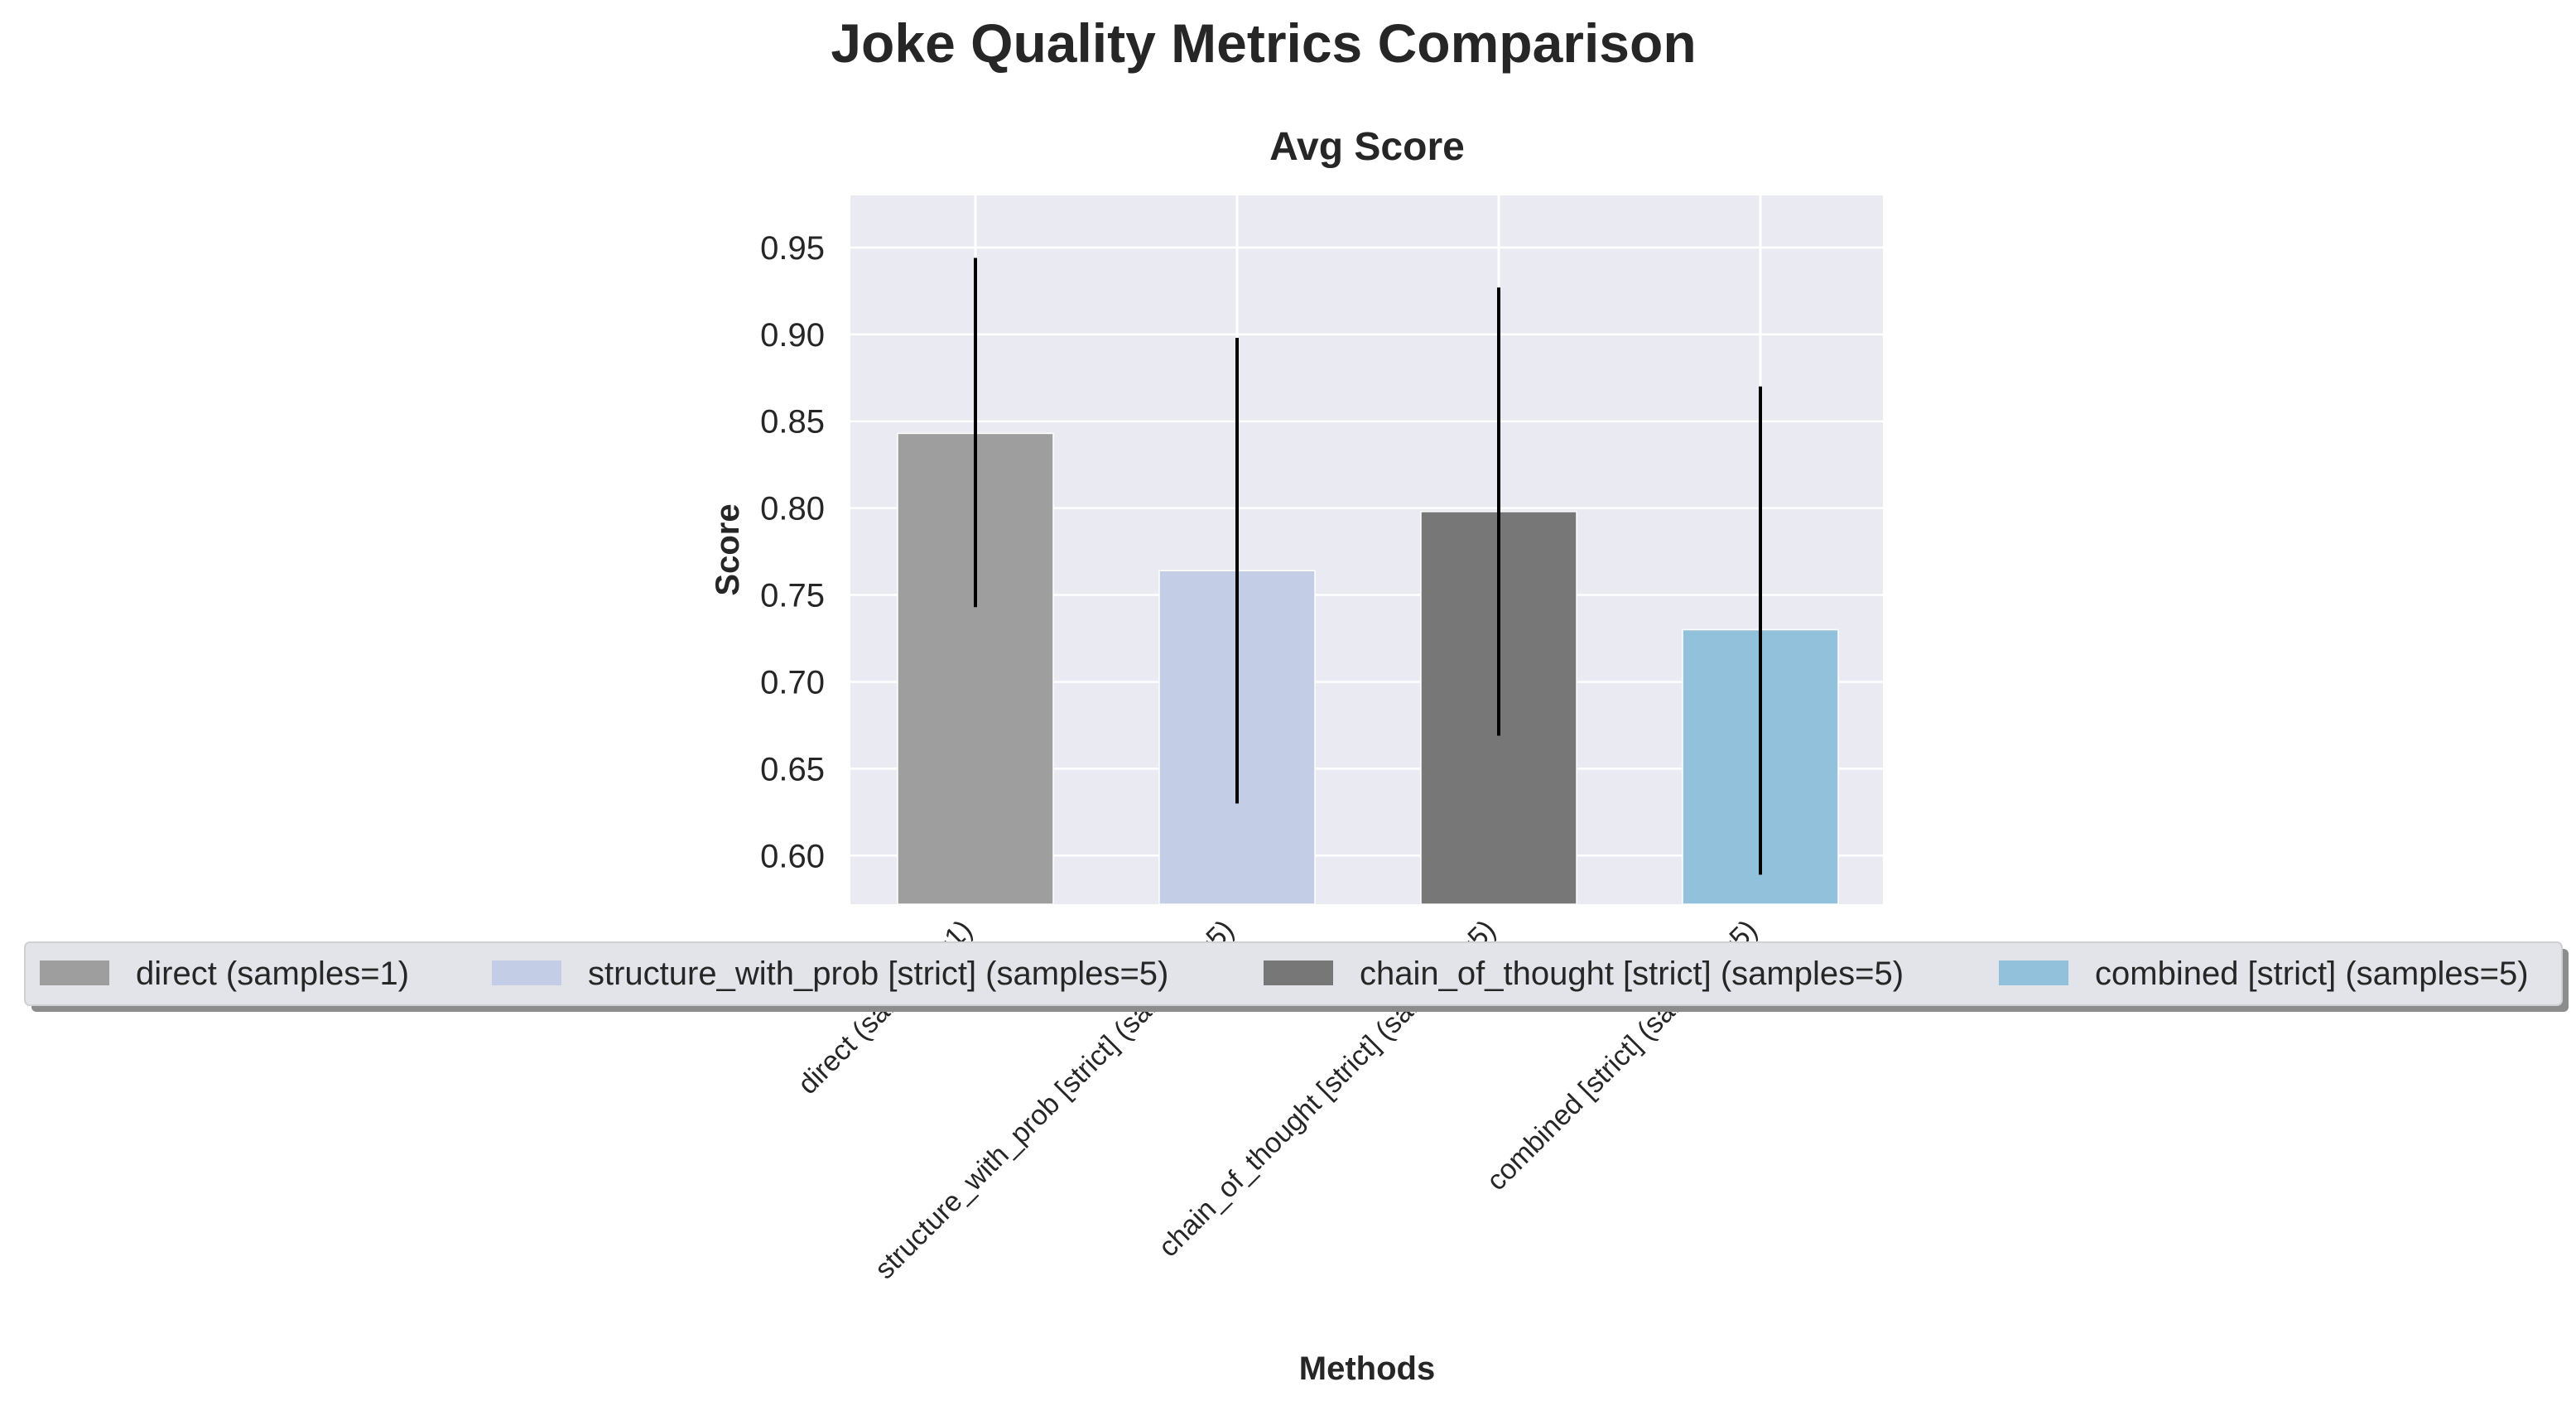 The image size is (2576, 1401). Describe the element at coordinates (792, 769) in the screenshot. I see `y-tick-label: 0.65` at that location.